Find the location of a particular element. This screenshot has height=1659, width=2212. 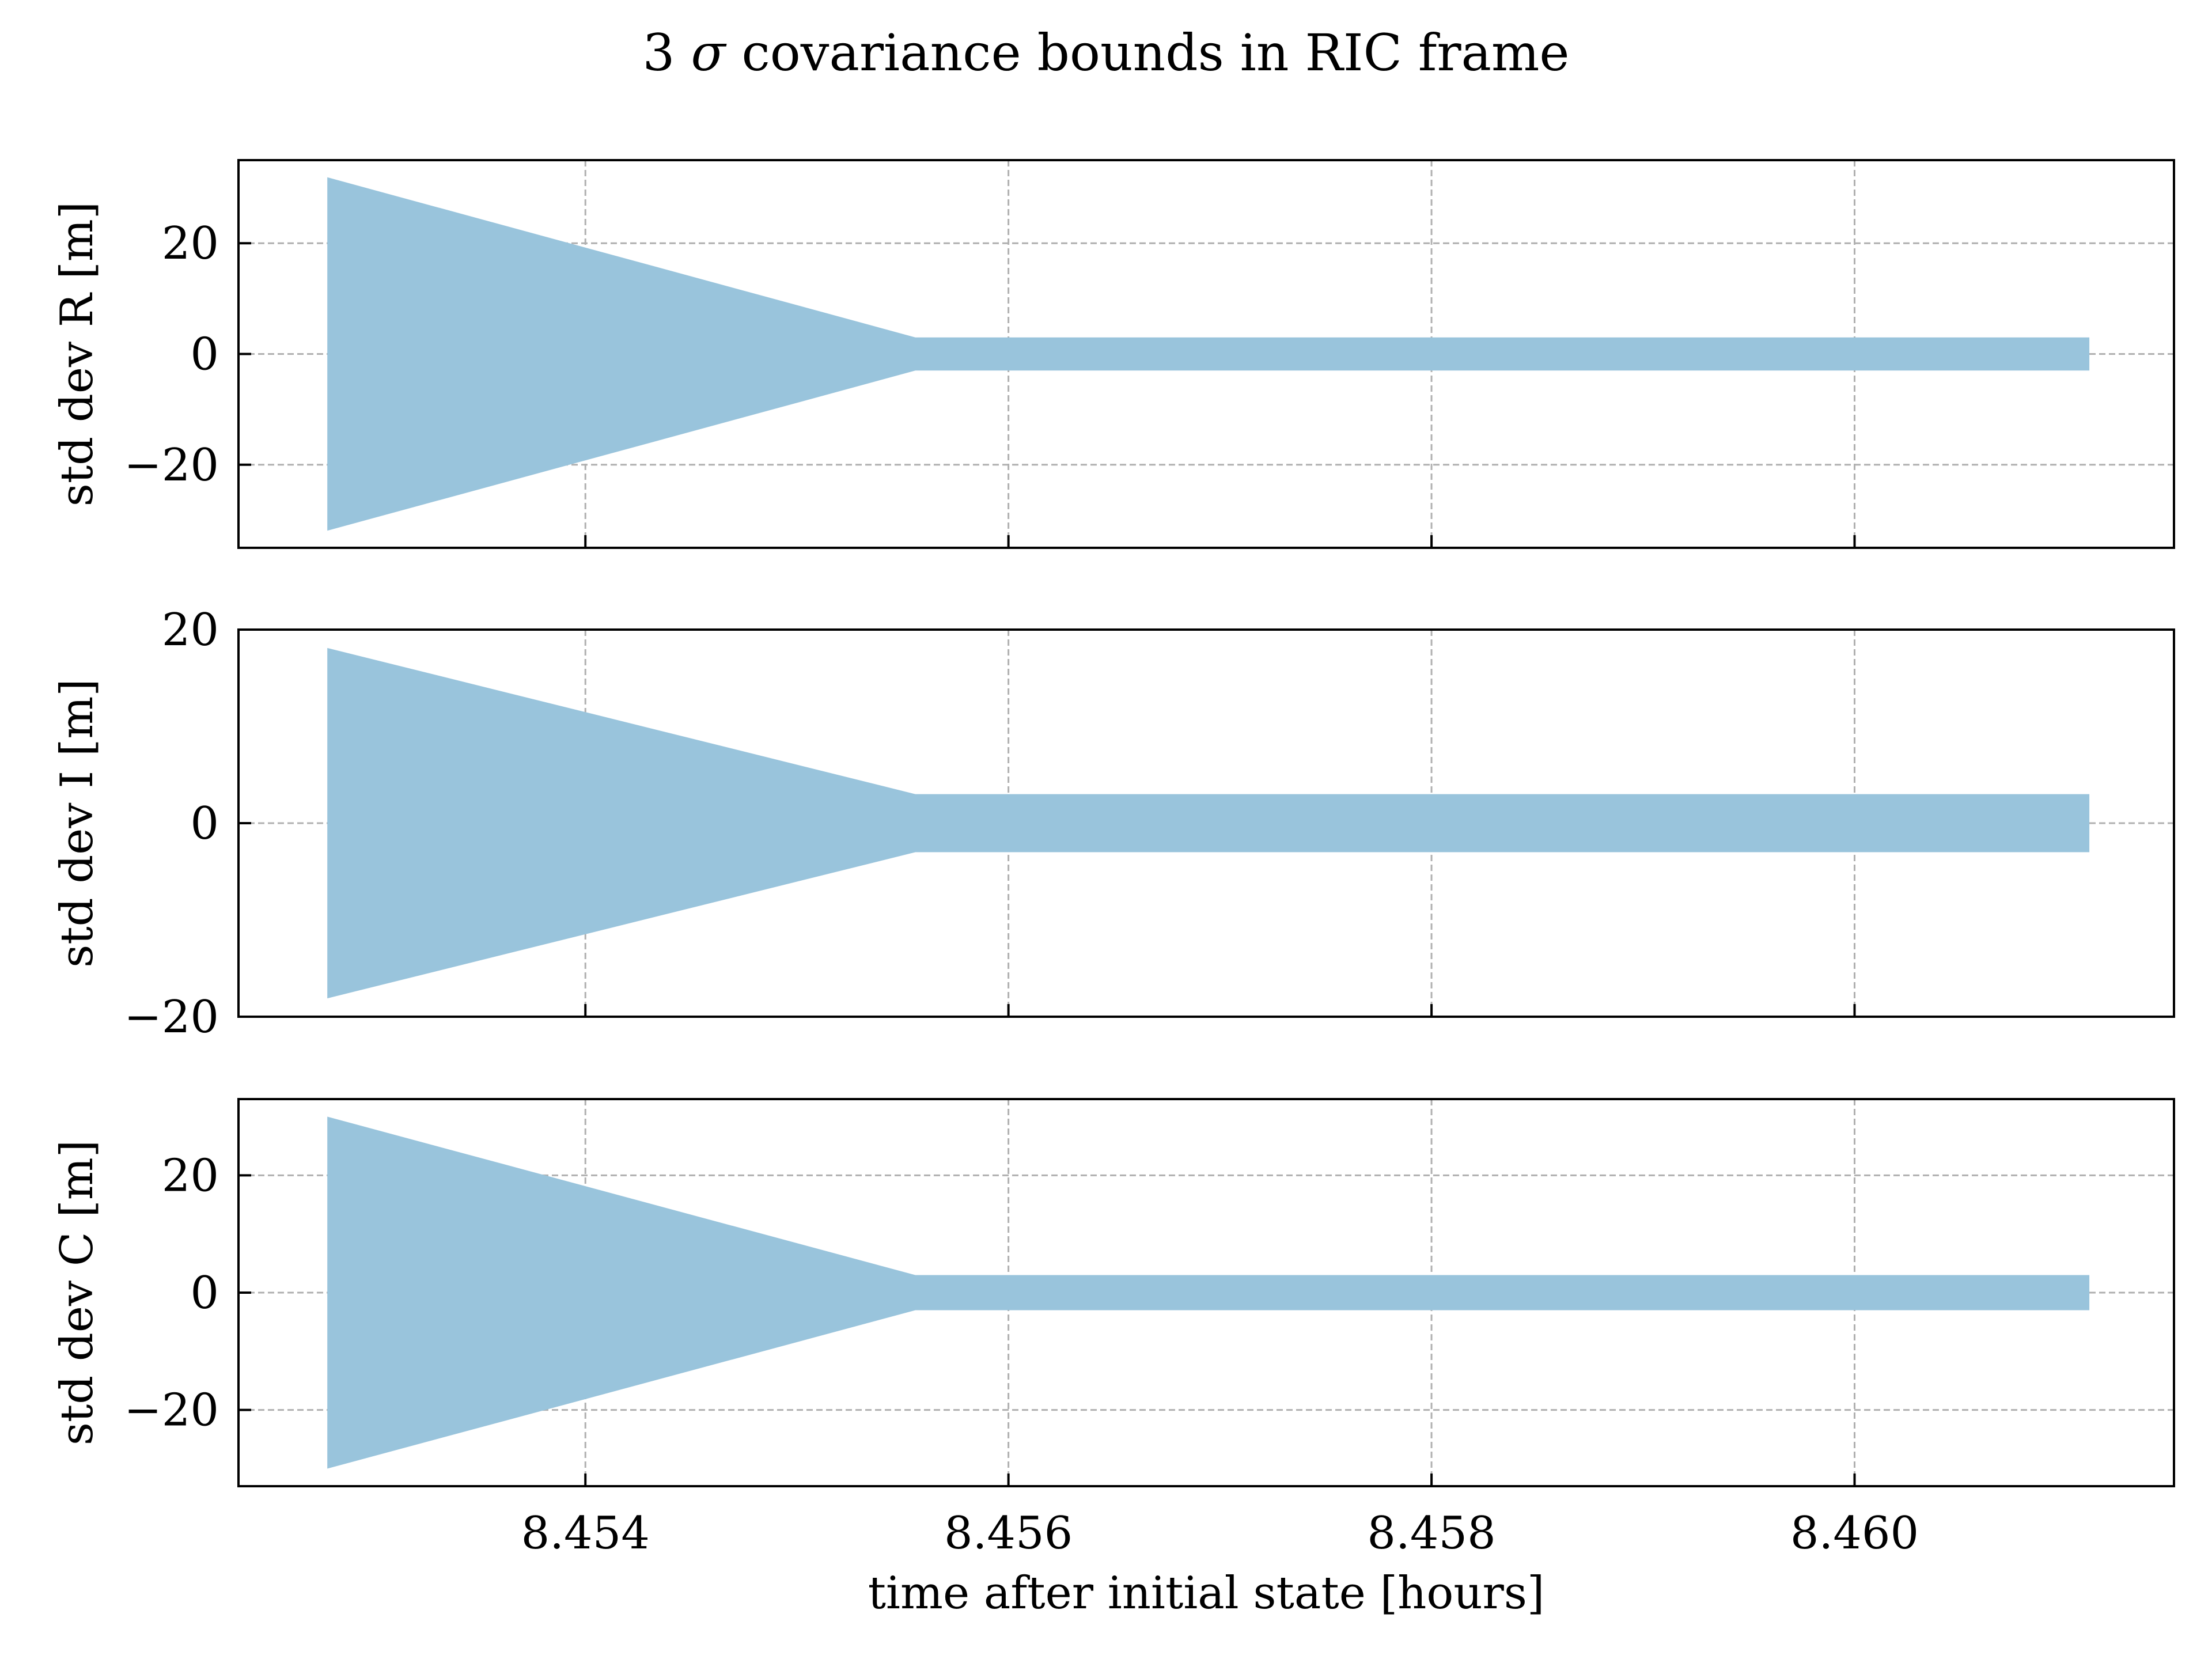

x-tick-label: 8.458 is located at coordinates (1431, 1533).